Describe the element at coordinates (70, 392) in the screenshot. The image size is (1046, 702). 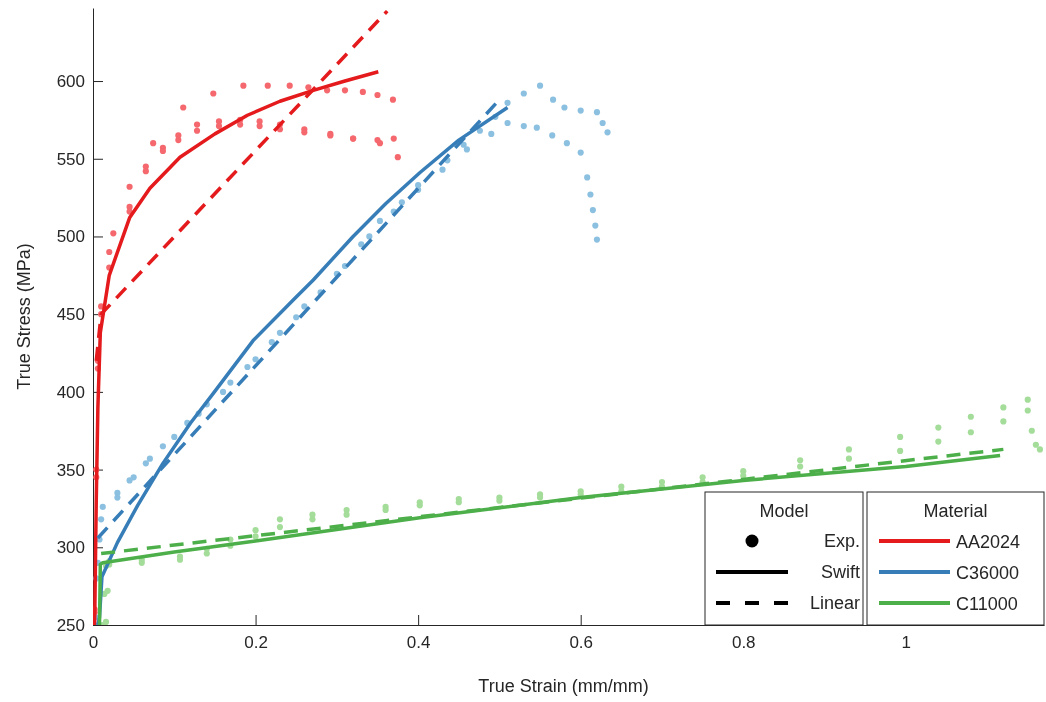
I see `y-tick-label: 400` at that location.